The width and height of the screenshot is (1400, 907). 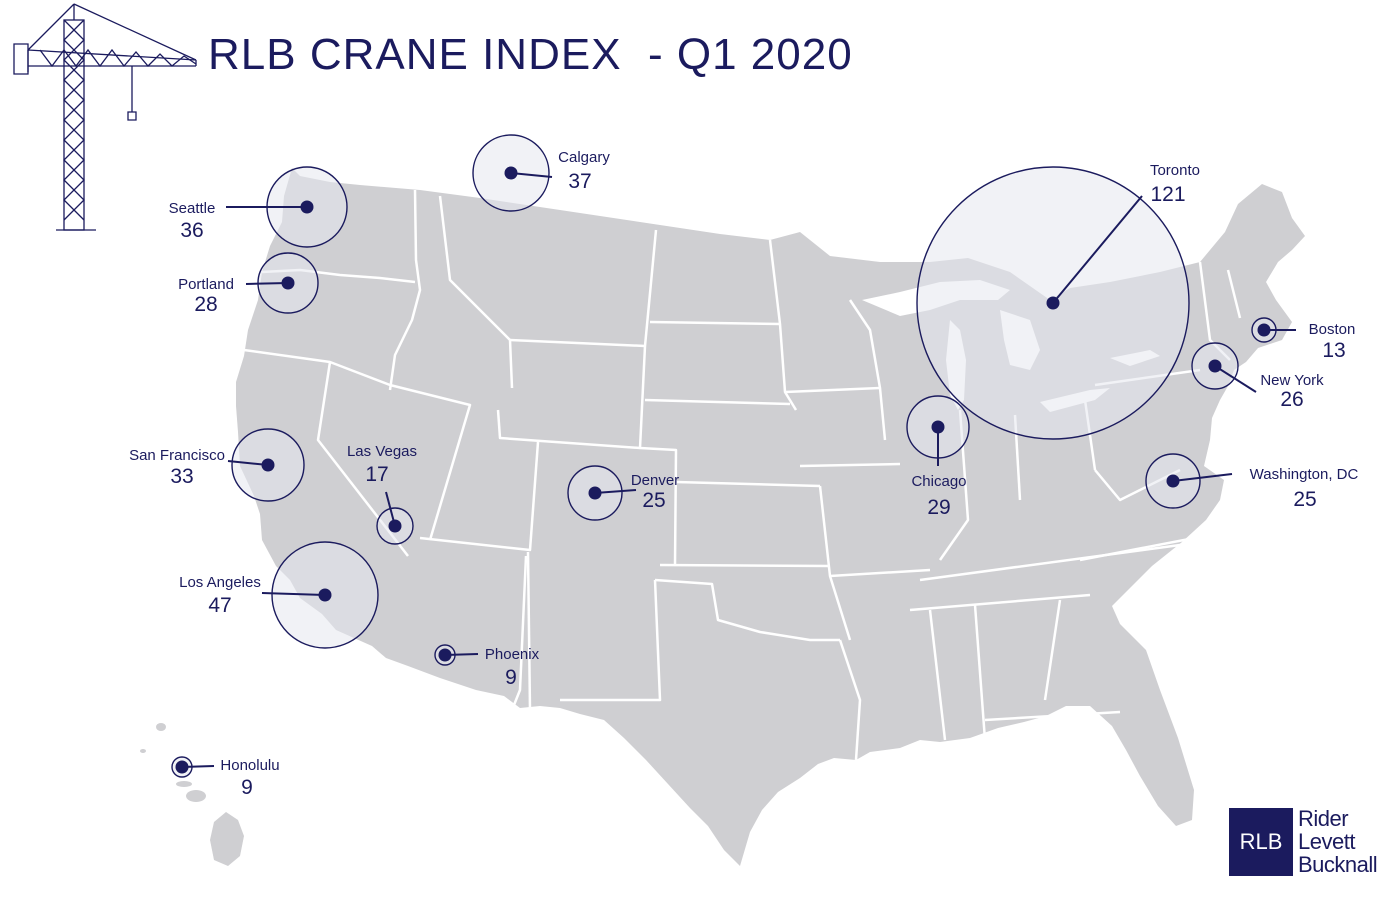 What do you see at coordinates (258, 207) in the screenshot?
I see `city-marker-seattle: Seattle 36` at bounding box center [258, 207].